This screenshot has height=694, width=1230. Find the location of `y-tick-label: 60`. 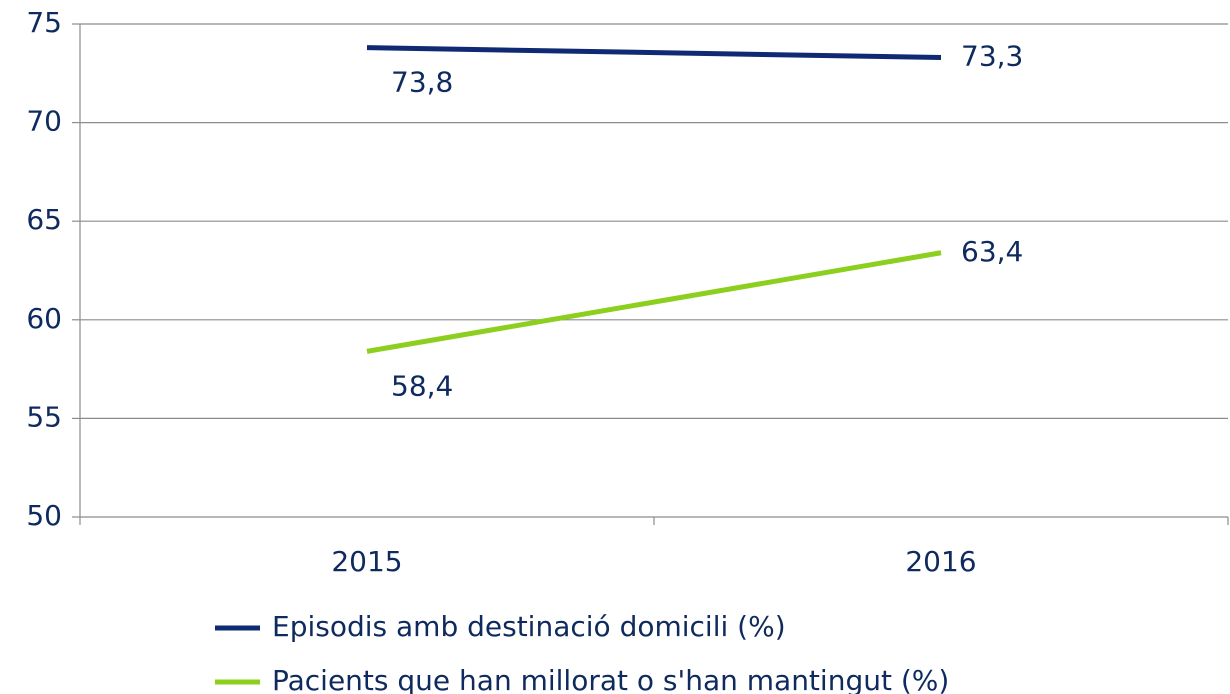

y-tick-label: 60 is located at coordinates (44, 318).